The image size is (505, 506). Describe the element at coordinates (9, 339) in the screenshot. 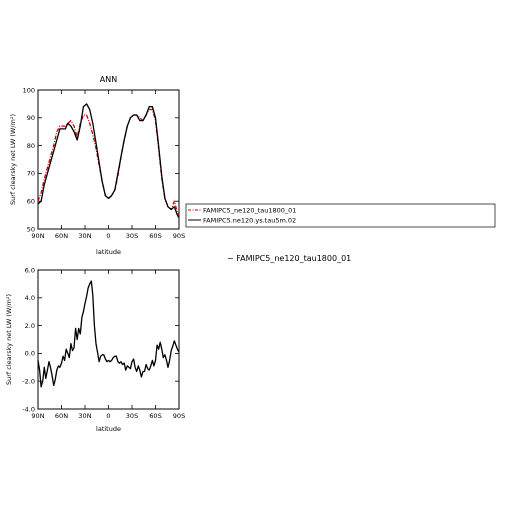

I see `bottom-y-axis-label: Surf clearsky net LW (W/m²)` at that location.